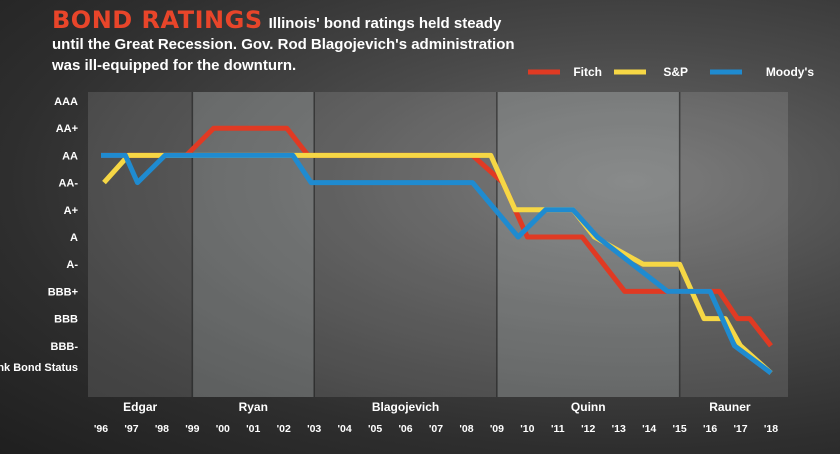 This screenshot has width=840, height=454. Describe the element at coordinates (710, 429) in the screenshot. I see `x-tick-label: '16` at that location.